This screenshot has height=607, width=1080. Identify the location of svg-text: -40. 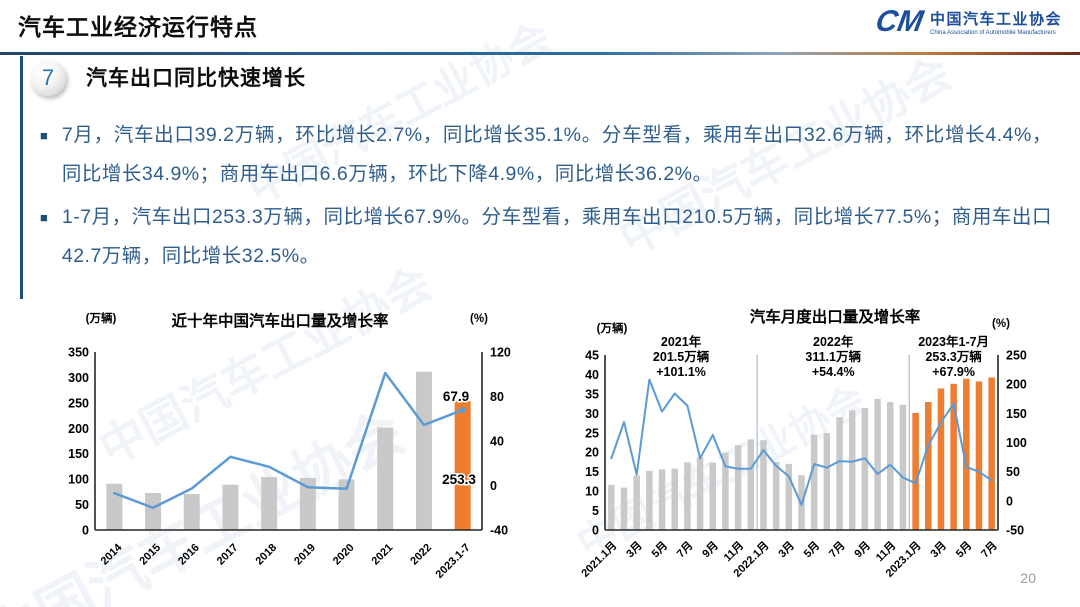
(499, 531).